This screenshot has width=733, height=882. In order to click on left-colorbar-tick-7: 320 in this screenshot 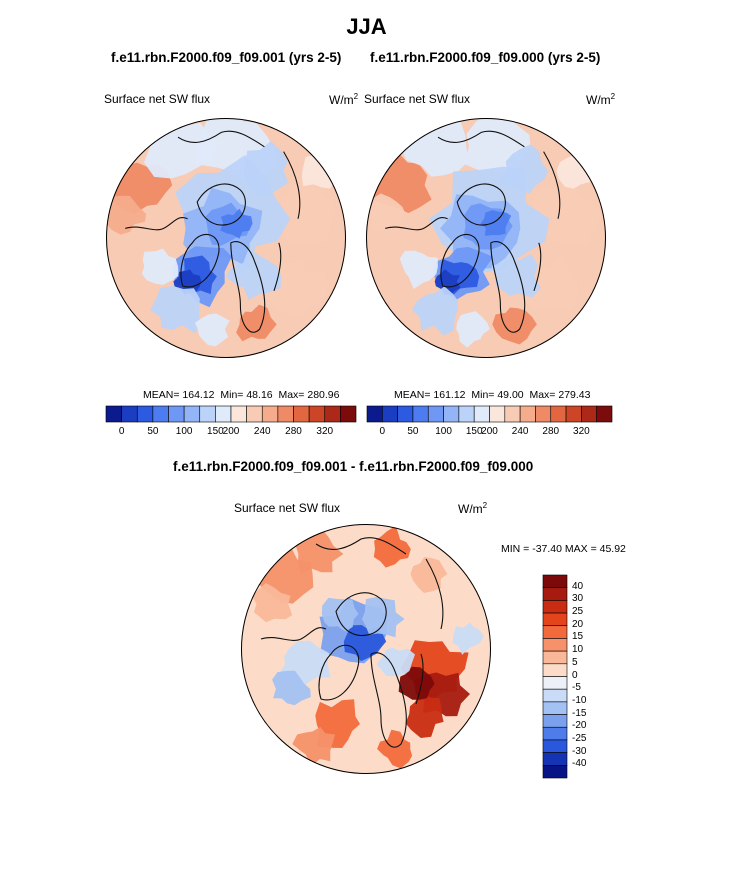, I will do `click(325, 431)`.